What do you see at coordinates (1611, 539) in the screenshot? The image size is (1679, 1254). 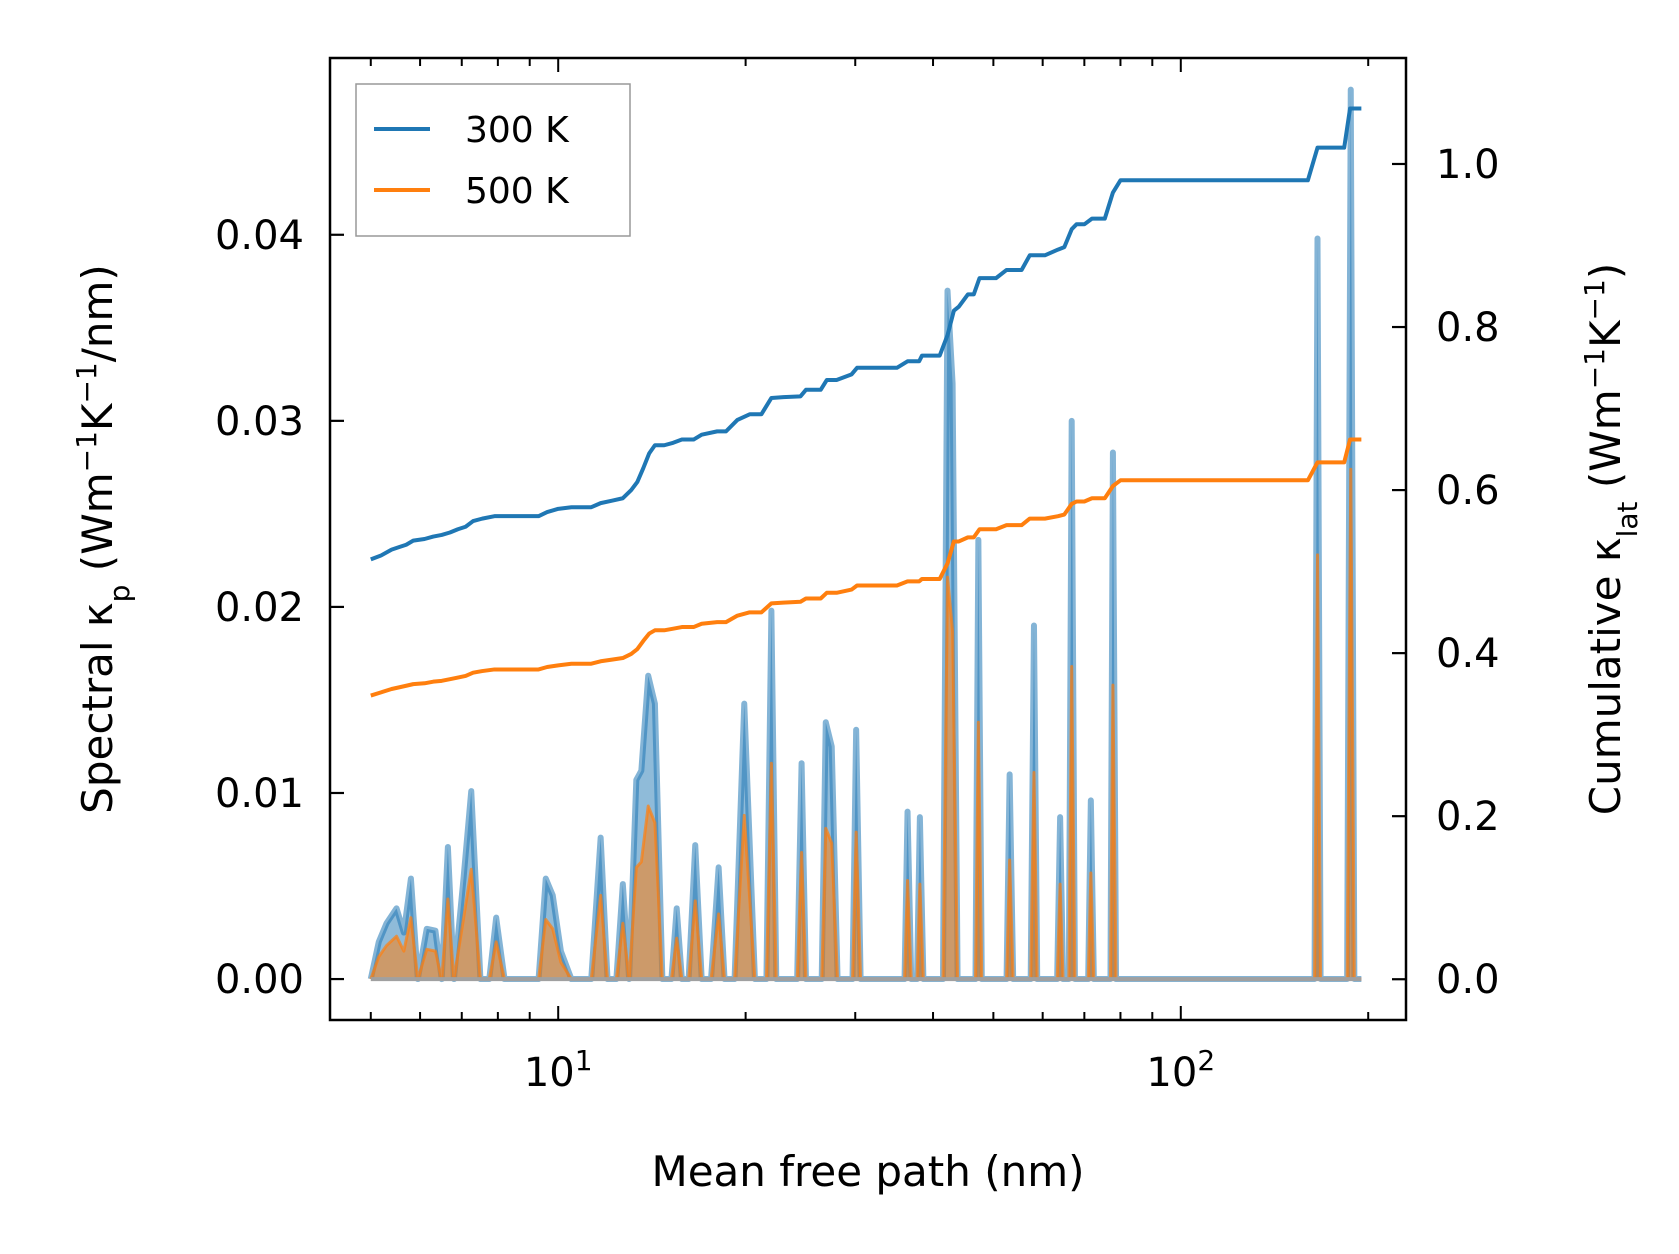 I see `right-axis-title: Cumulative κlat (Wm−1K−1)` at bounding box center [1611, 539].